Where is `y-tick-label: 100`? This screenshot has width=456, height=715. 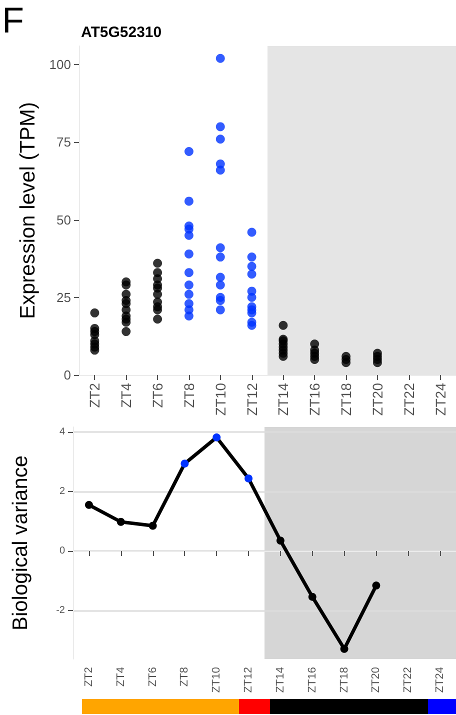 y-tick-label: 100 is located at coordinates (60, 64).